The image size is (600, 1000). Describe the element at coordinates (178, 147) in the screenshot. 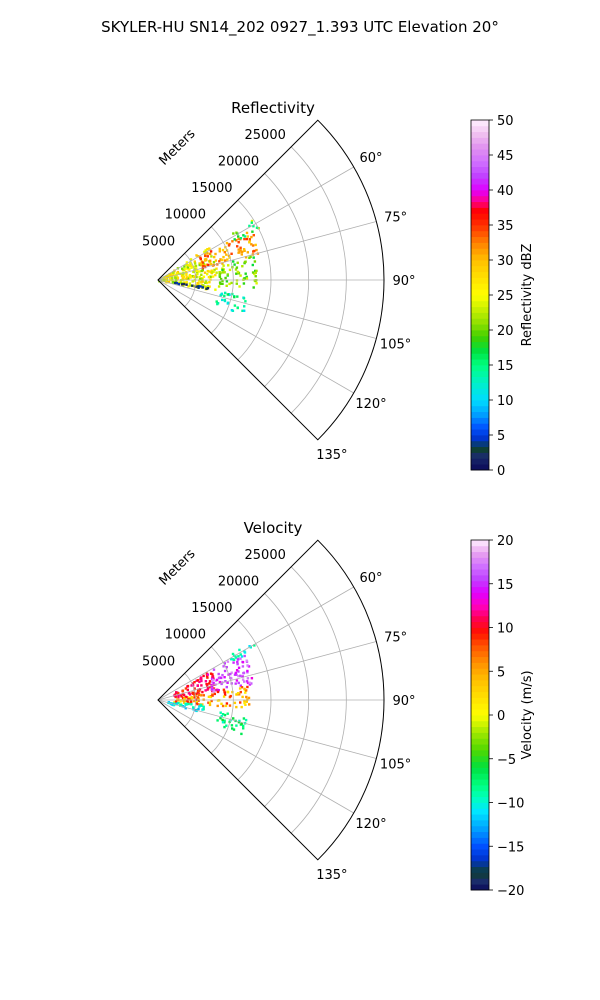

I see `radial-axis-label: Meters` at that location.